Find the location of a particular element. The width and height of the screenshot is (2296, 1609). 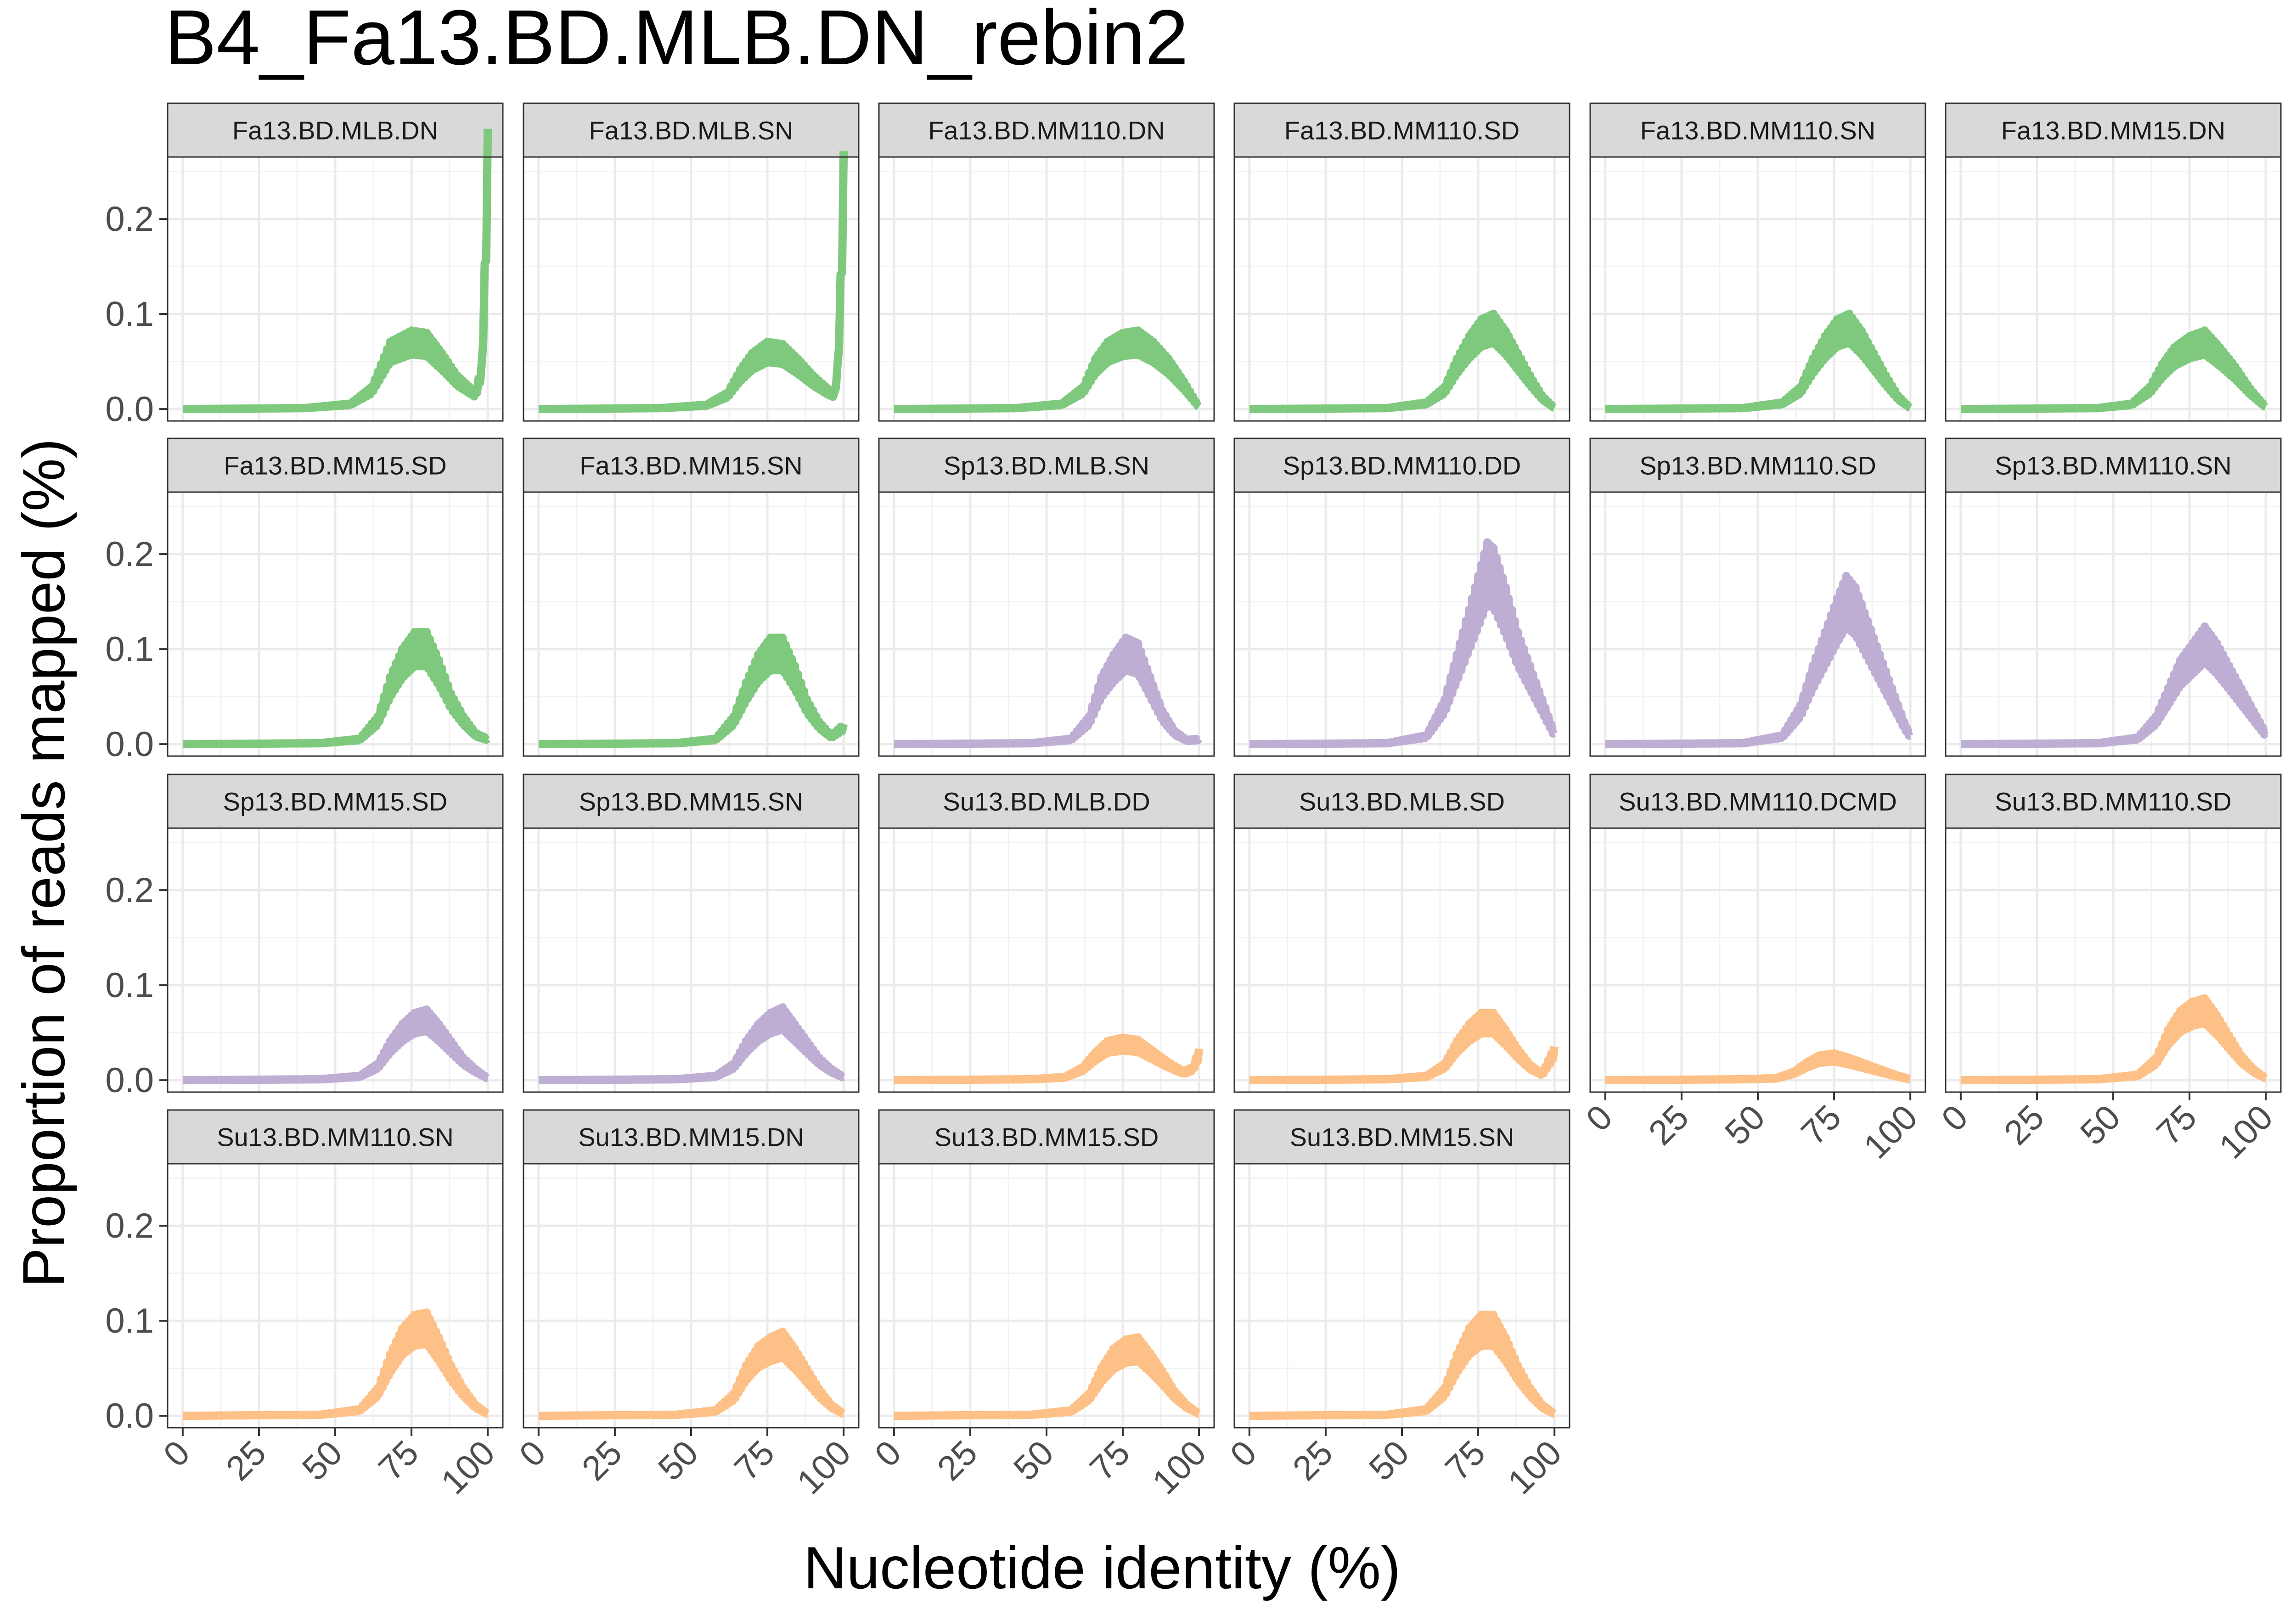

facet-strip-label: Fa13.BD.MM15.DN is located at coordinates (2113, 130).